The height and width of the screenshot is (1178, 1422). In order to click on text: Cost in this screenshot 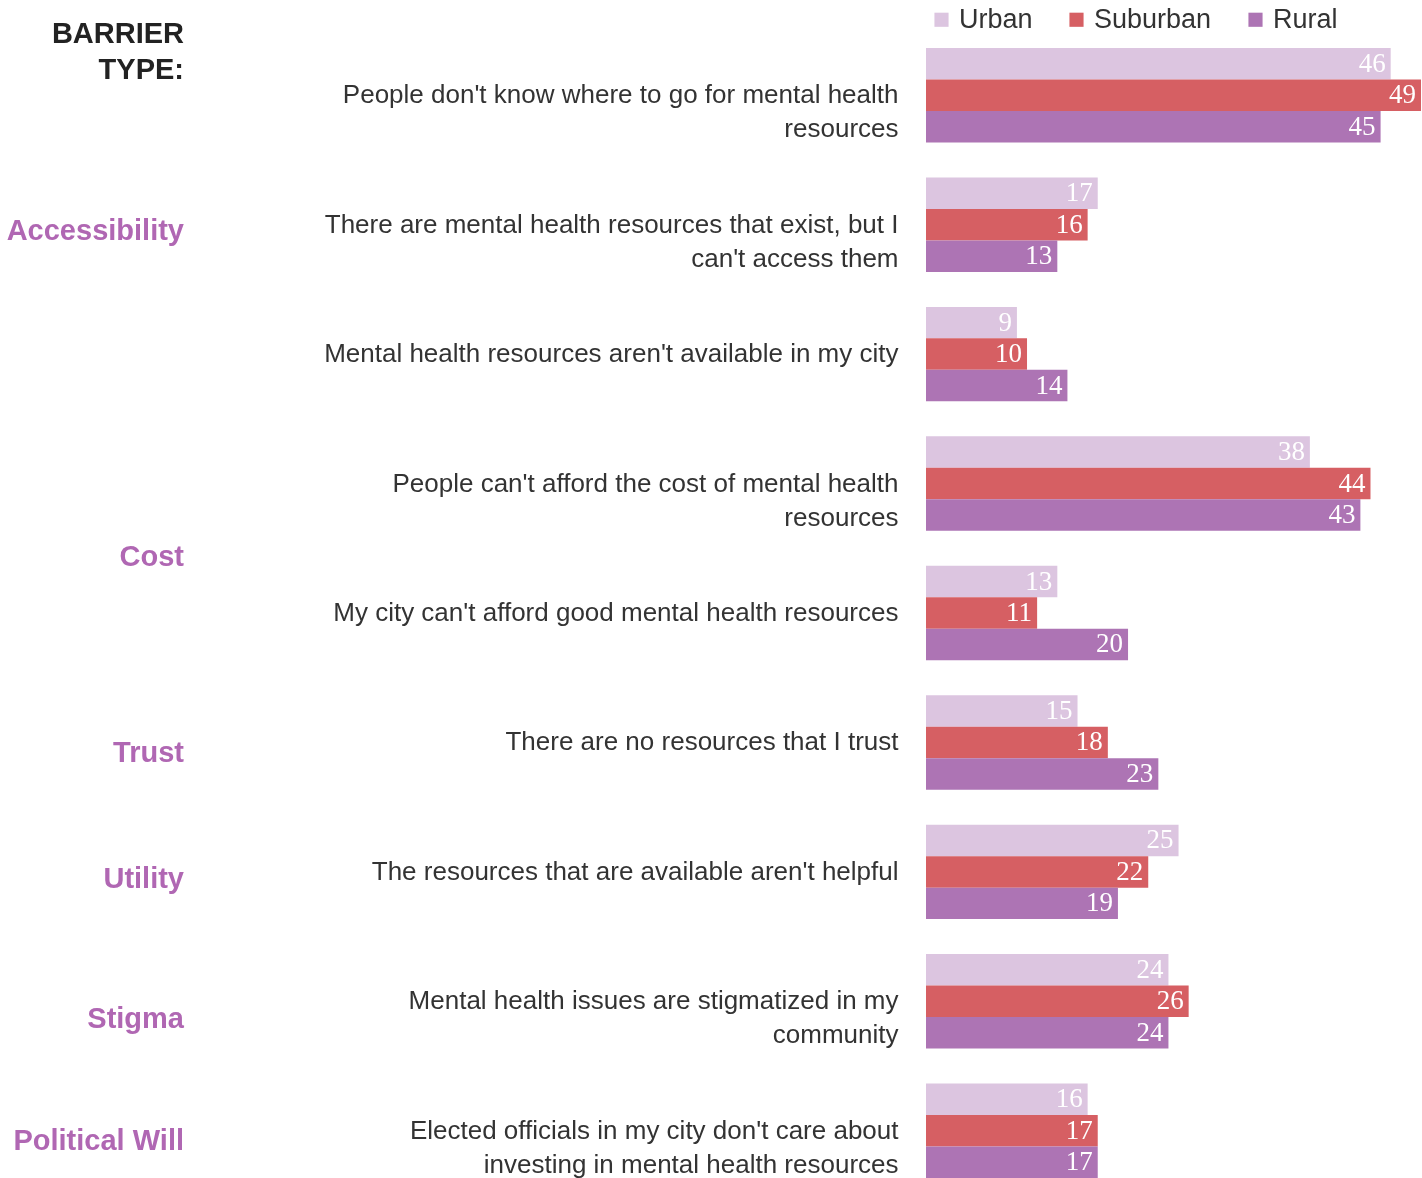, I will do `click(152, 556)`.